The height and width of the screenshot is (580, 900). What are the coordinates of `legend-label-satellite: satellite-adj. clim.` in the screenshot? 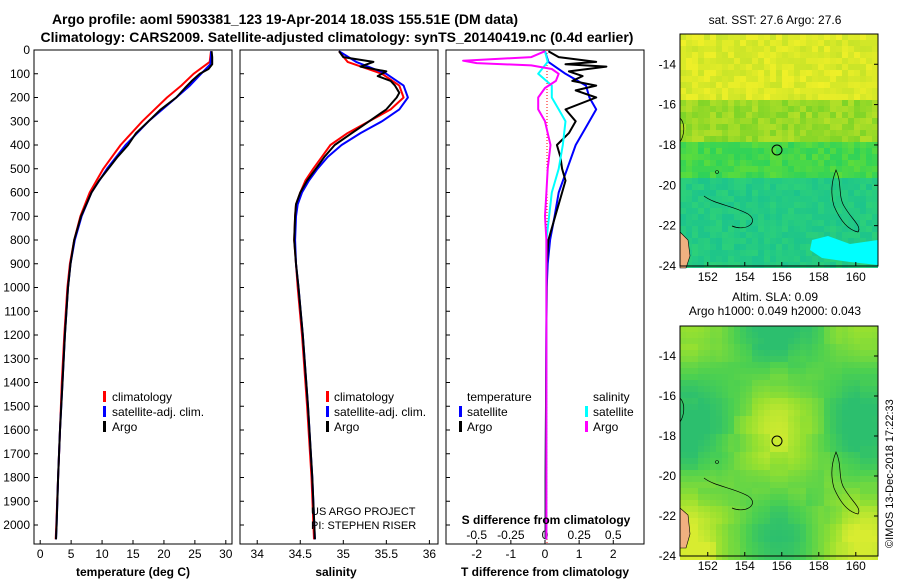 It's located at (380, 412).